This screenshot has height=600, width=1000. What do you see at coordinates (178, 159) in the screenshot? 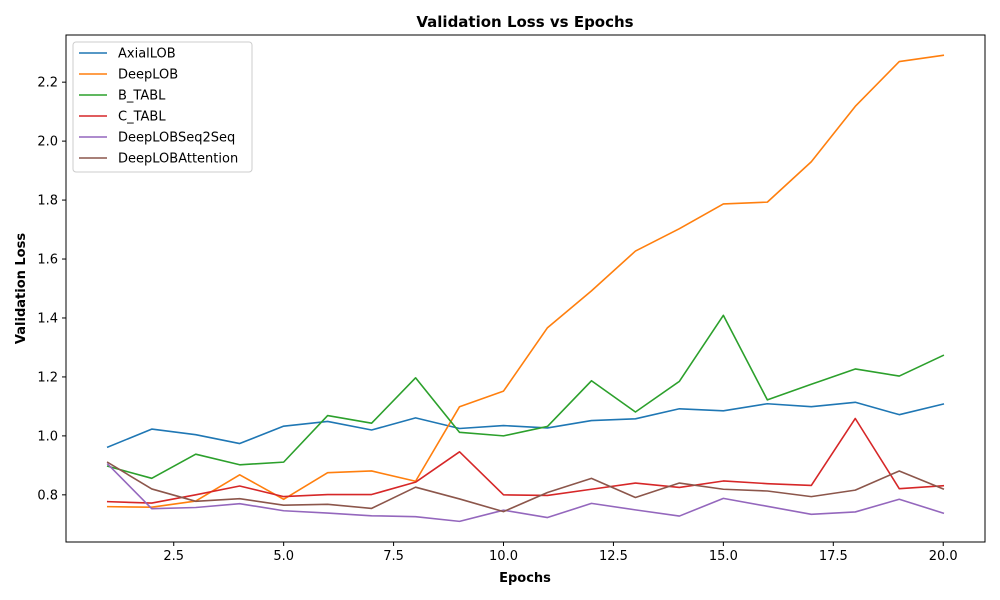
I see `legend-label-deeplobattention: DeepLOBAttention` at bounding box center [178, 159].